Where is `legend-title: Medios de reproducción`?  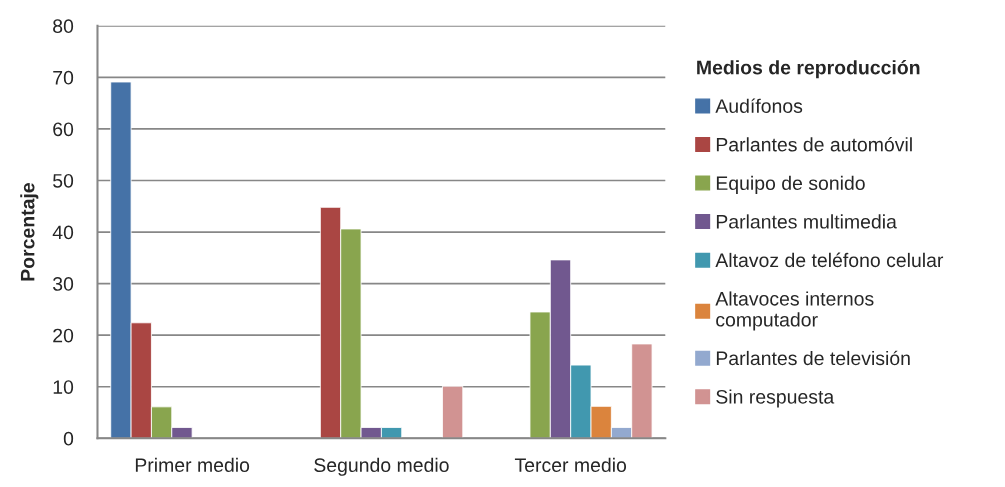 legend-title: Medios de reproducción is located at coordinates (808, 69).